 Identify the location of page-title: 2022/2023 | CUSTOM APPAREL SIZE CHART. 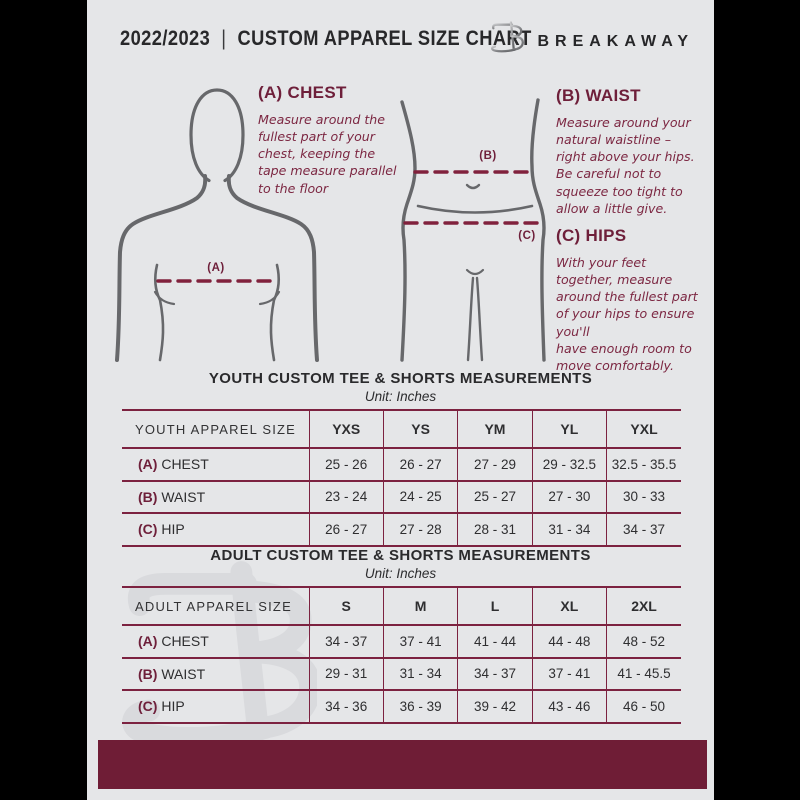
(326, 38).